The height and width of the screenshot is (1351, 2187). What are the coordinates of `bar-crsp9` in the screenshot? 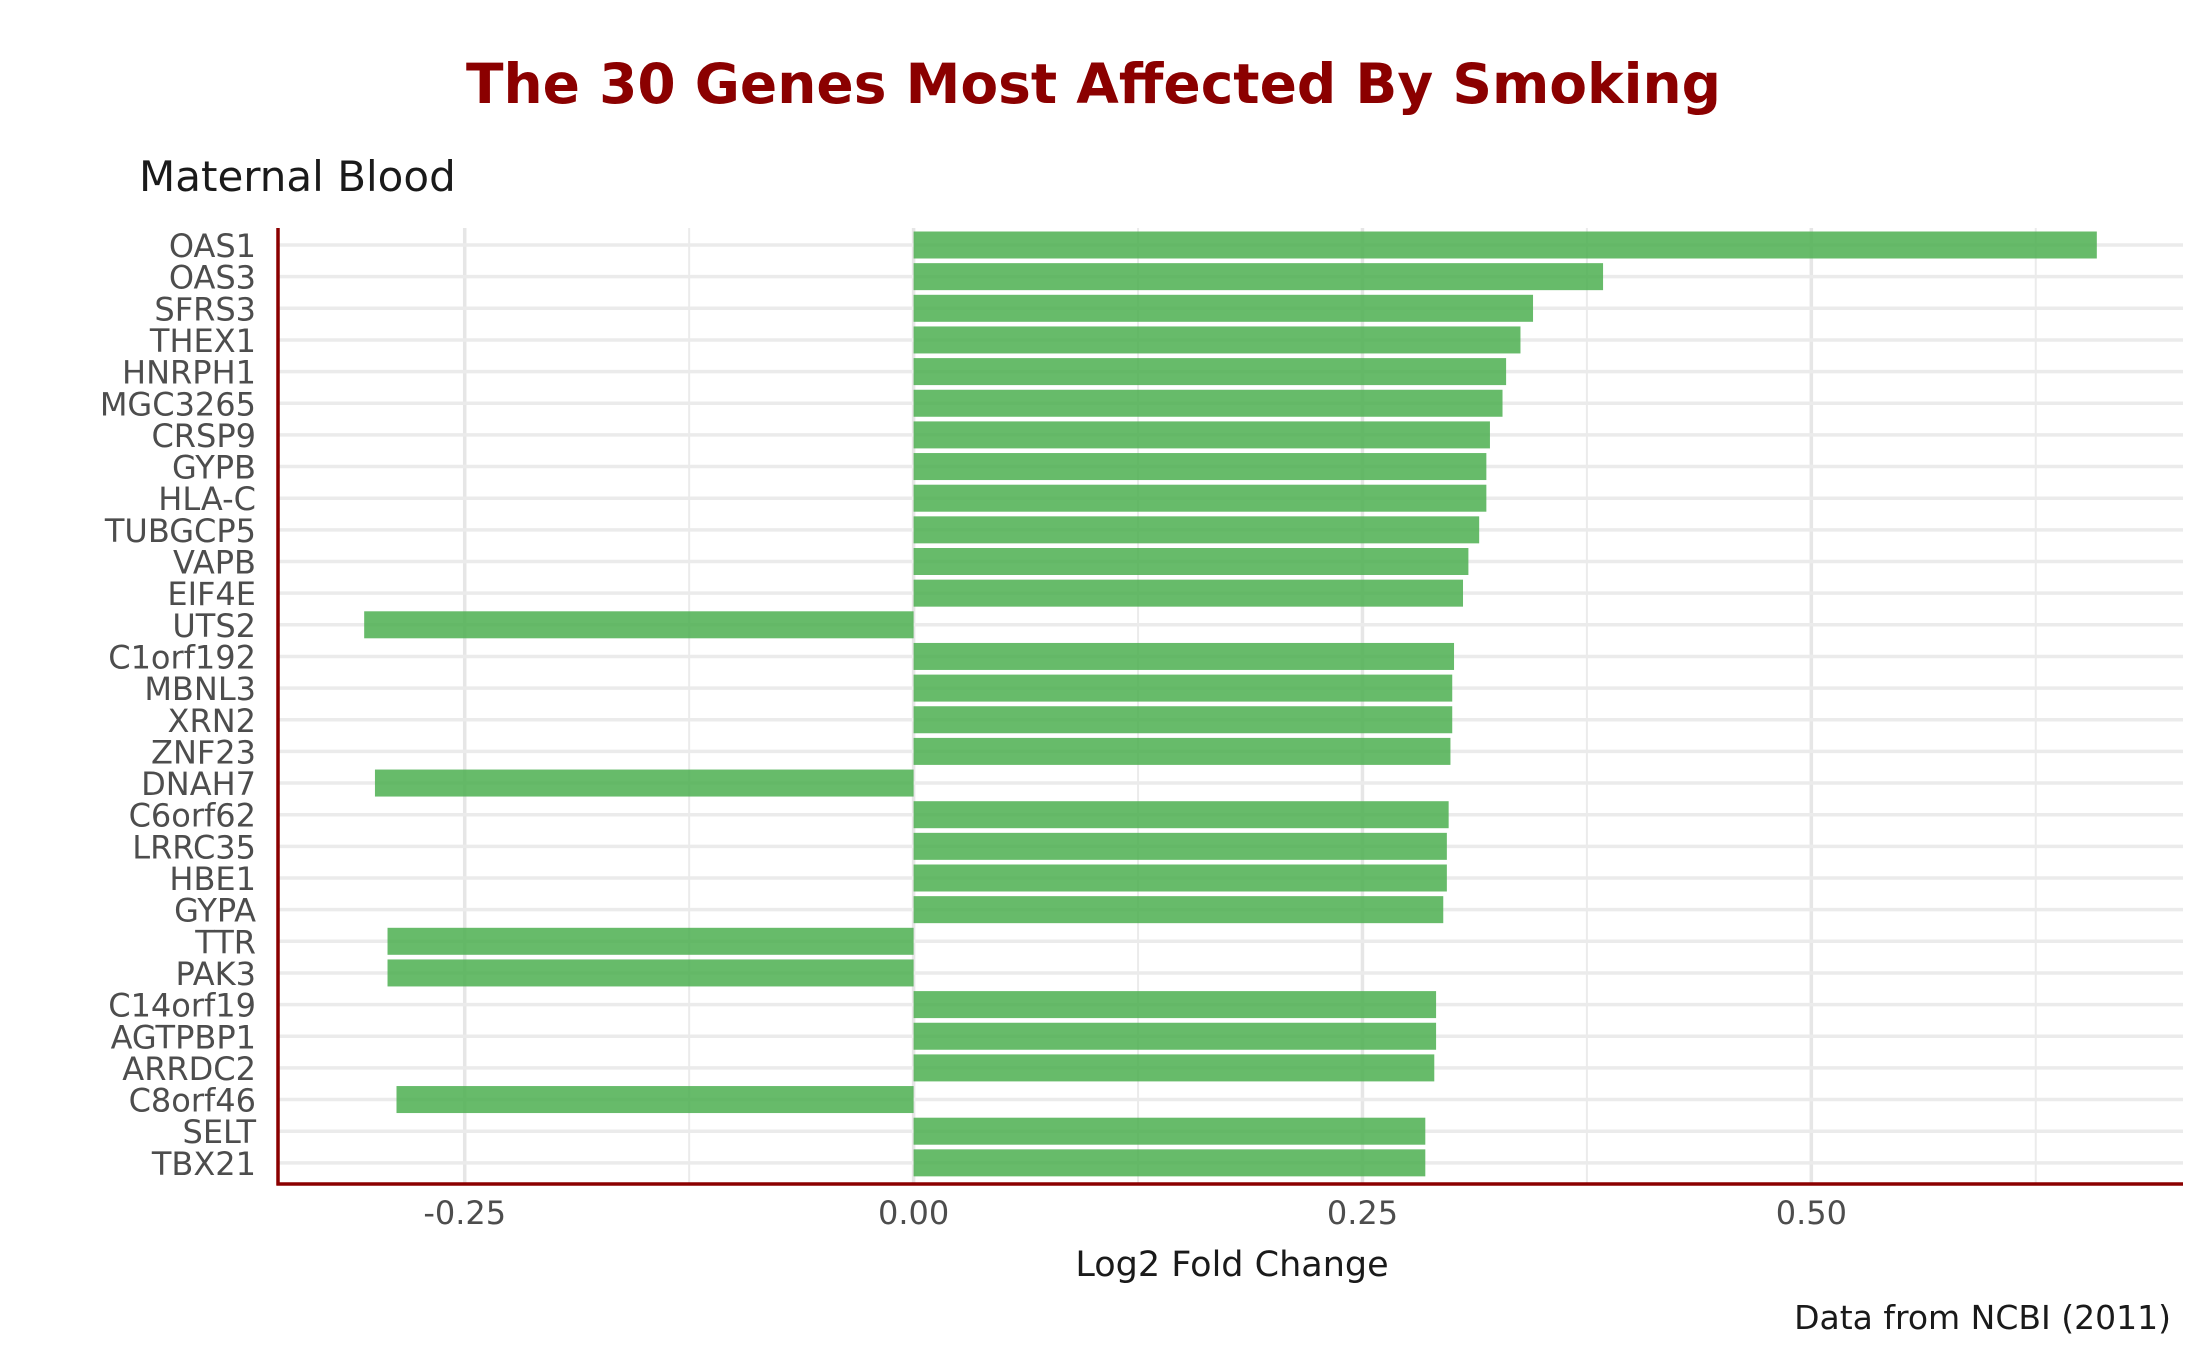 It's located at (1201, 435).